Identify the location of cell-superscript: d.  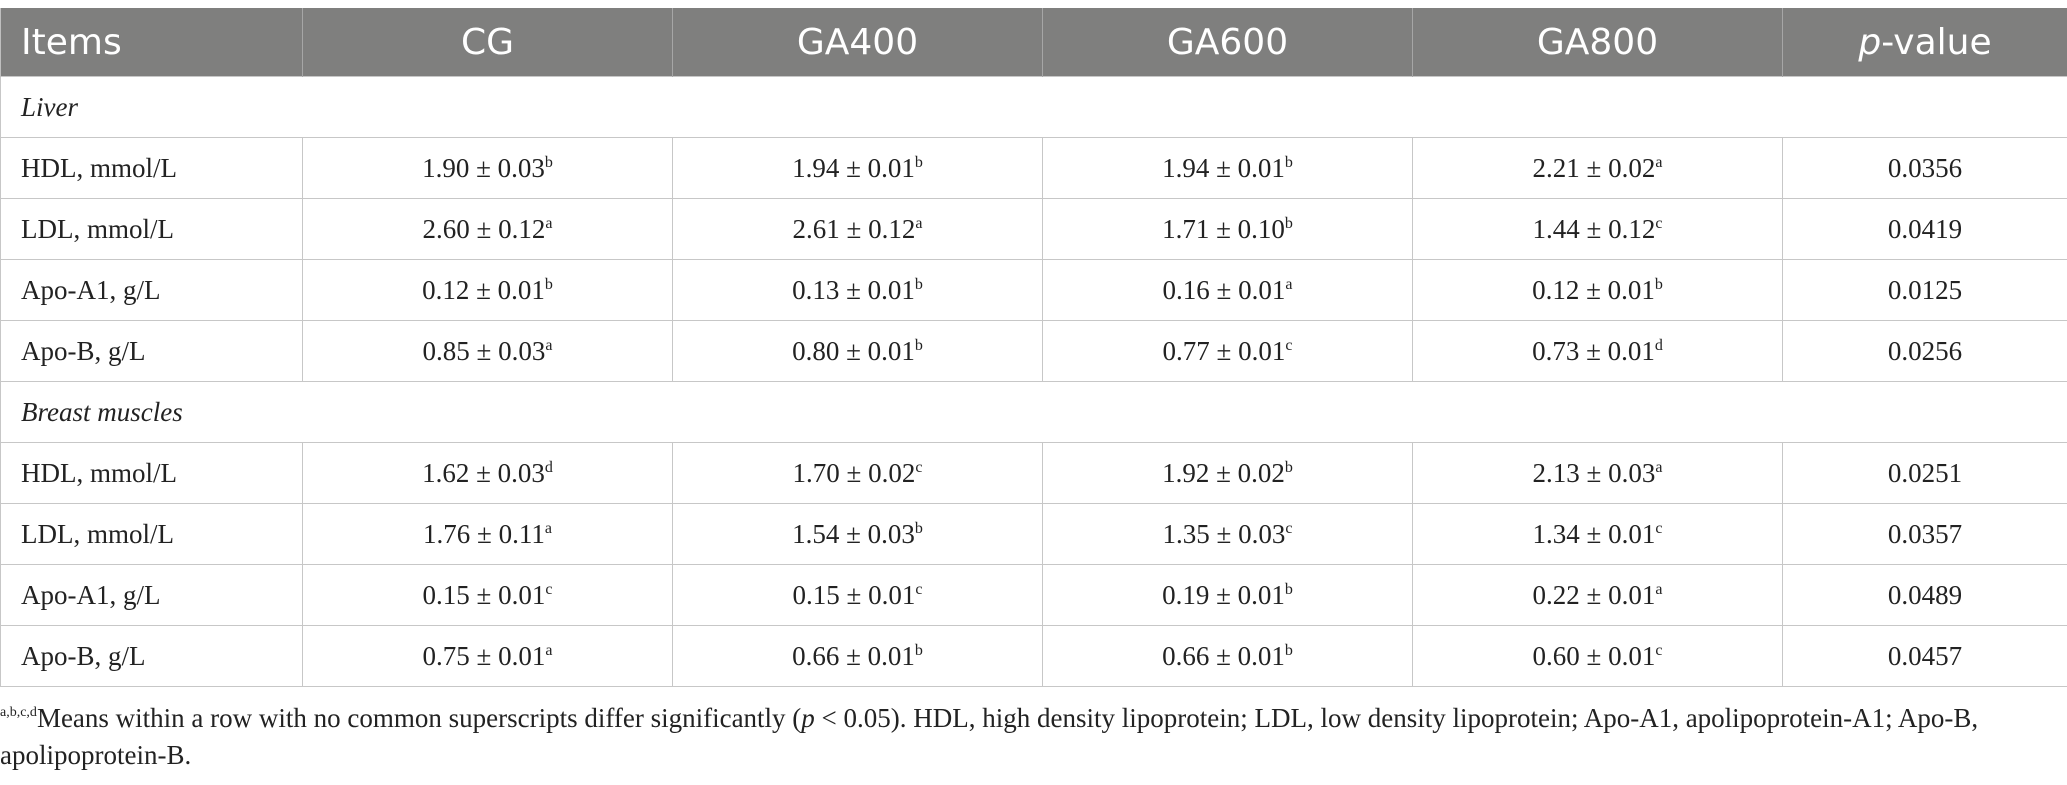
(1658, 345).